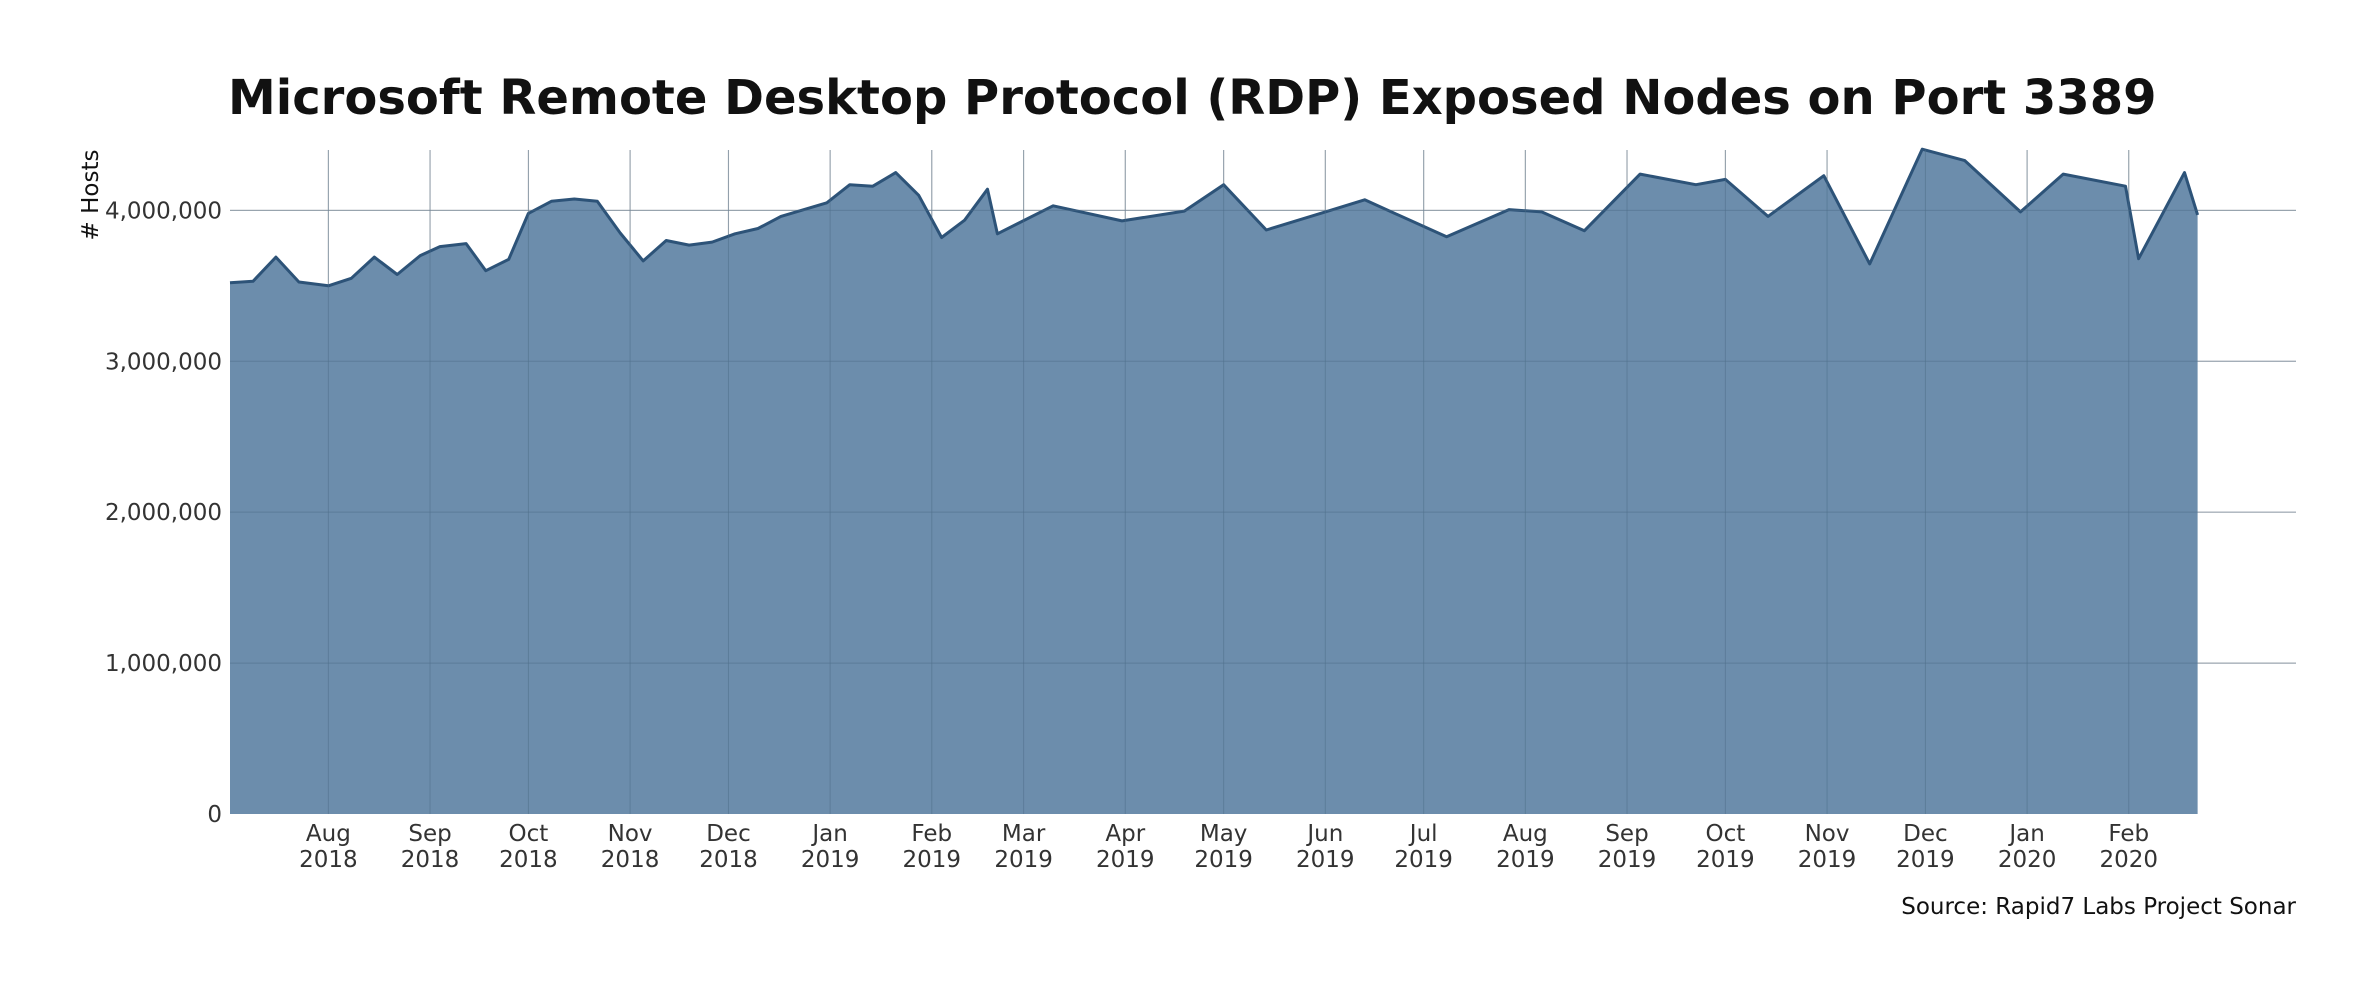  Describe the element at coordinates (1423, 834) in the screenshot. I see `x-tick-month: Jul` at that location.